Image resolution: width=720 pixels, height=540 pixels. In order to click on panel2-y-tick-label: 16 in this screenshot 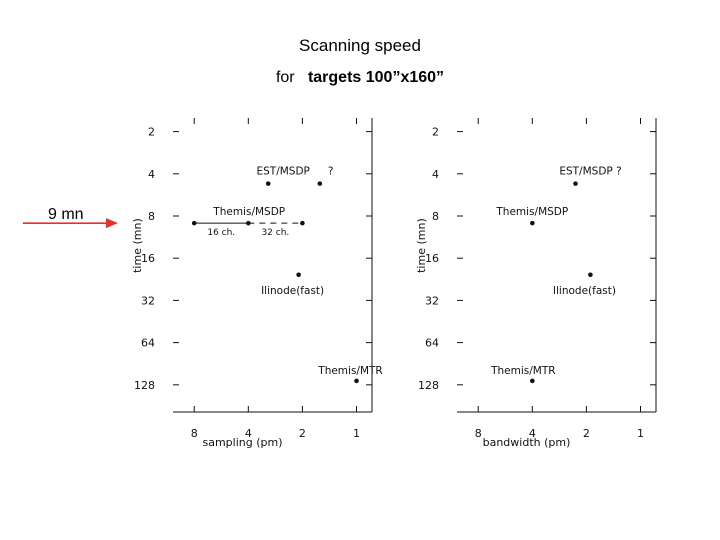, I will do `click(432, 258)`.